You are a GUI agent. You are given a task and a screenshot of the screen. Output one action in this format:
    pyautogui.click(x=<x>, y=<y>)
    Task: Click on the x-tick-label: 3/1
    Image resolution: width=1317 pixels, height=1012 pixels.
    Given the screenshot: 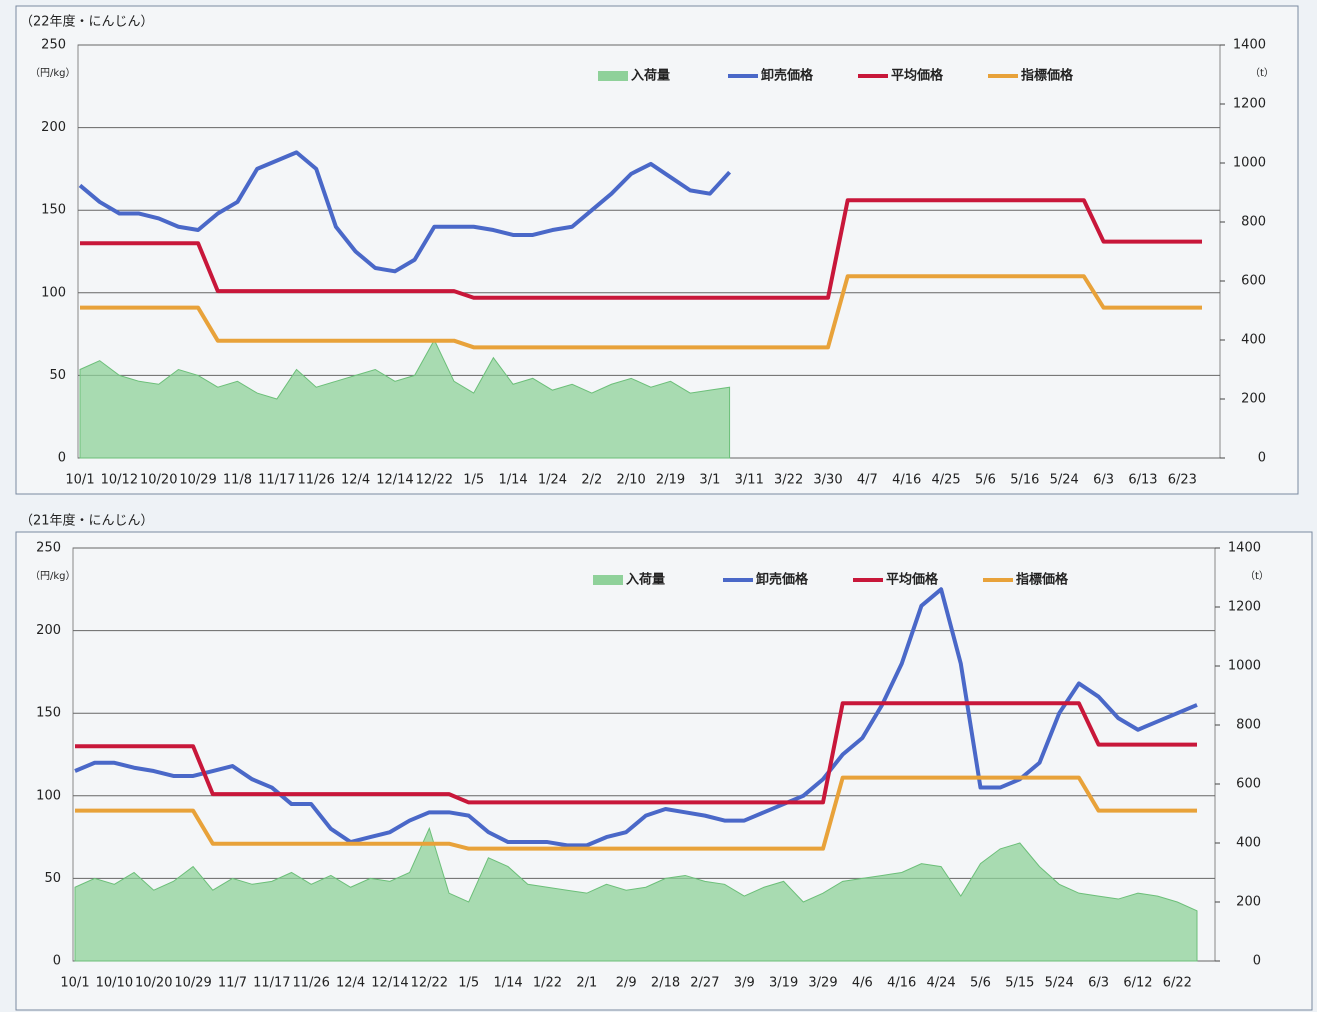 What is the action you would take?
    pyautogui.click(x=709, y=480)
    